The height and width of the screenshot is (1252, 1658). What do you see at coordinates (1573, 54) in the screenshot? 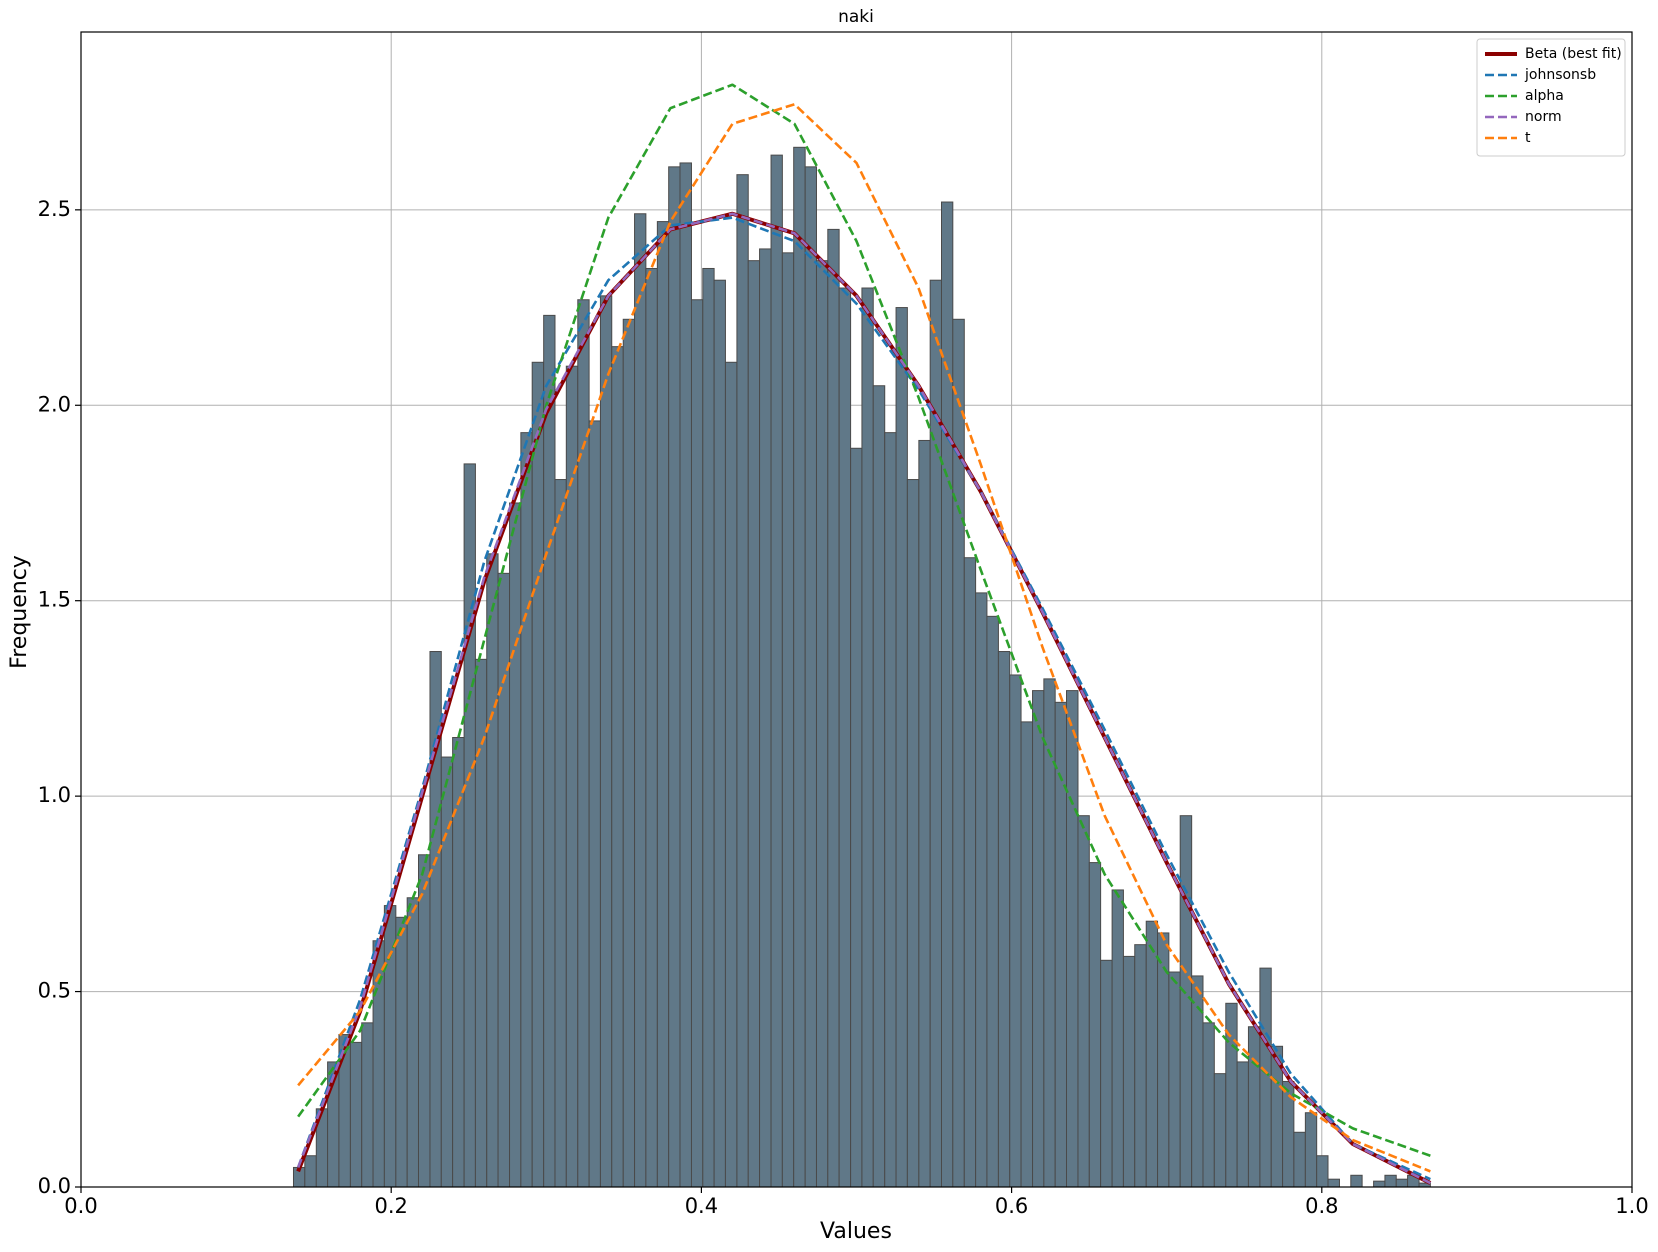
I see `legend-label: Beta (best fit)` at bounding box center [1573, 54].